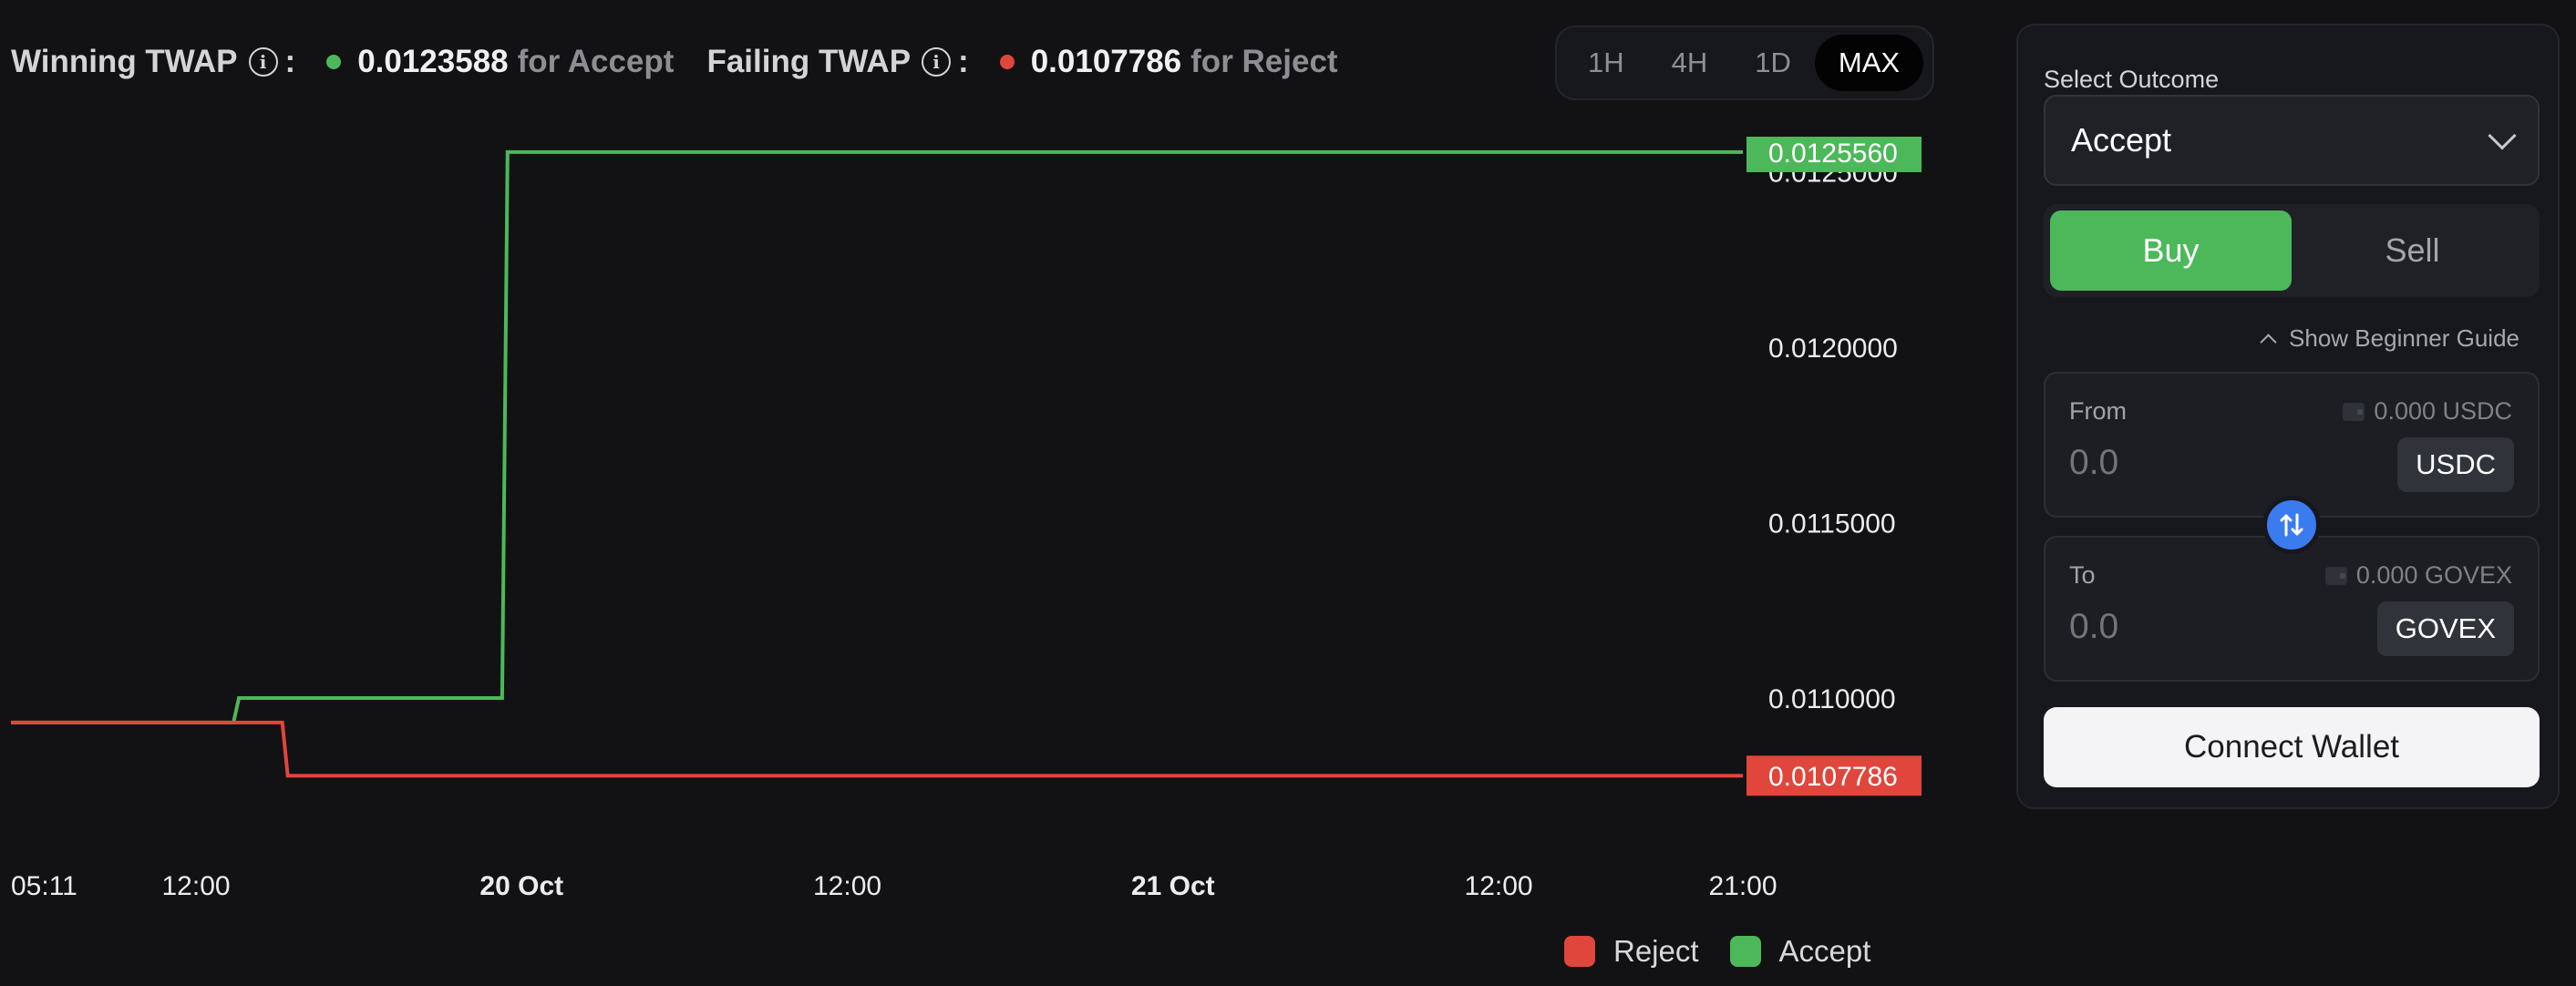 The width and height of the screenshot is (2576, 986). Describe the element at coordinates (334, 62) in the screenshot. I see `accept-dot-icon` at that location.